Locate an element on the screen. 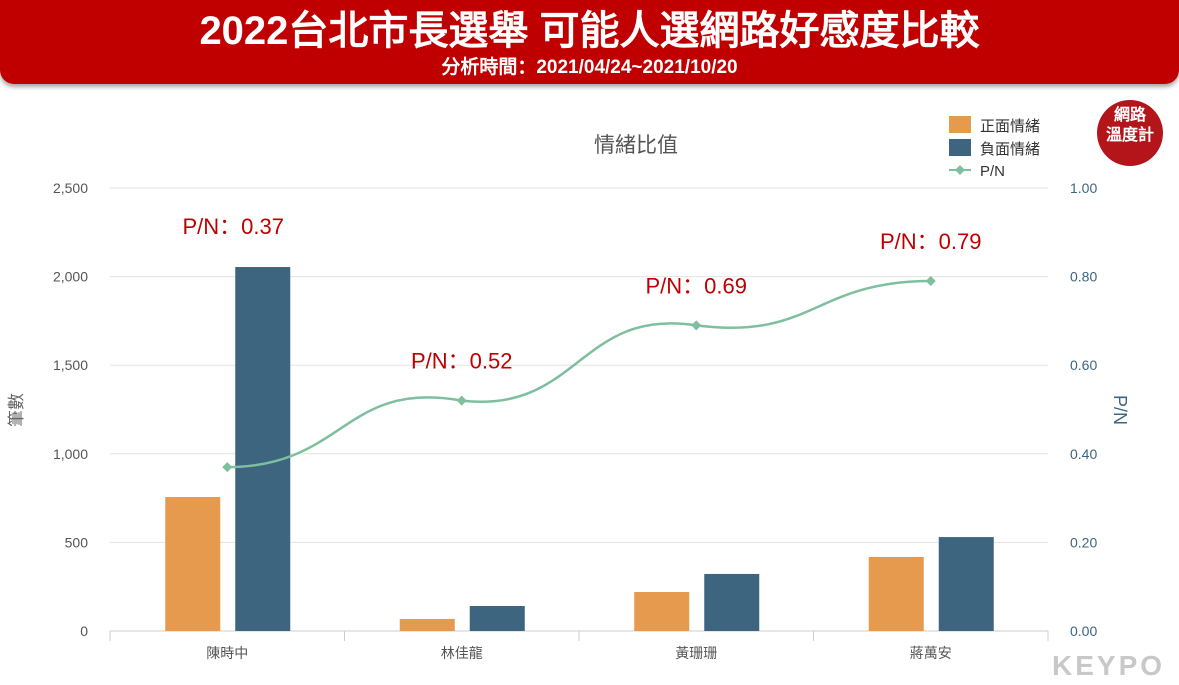 The height and width of the screenshot is (685, 1179). legend-label-negative: 負面情緒 is located at coordinates (1010, 149).